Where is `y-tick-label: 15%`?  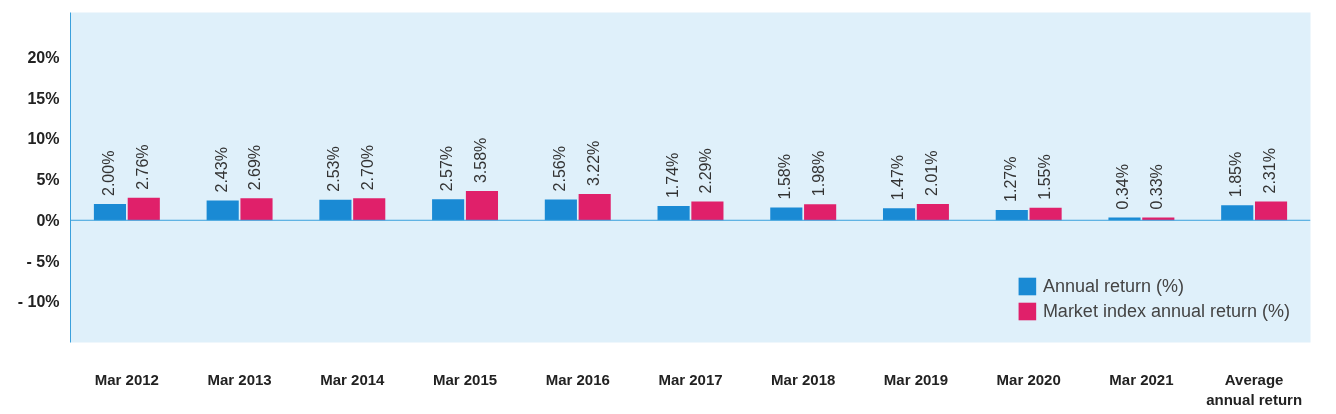 y-tick-label: 15% is located at coordinates (43, 98).